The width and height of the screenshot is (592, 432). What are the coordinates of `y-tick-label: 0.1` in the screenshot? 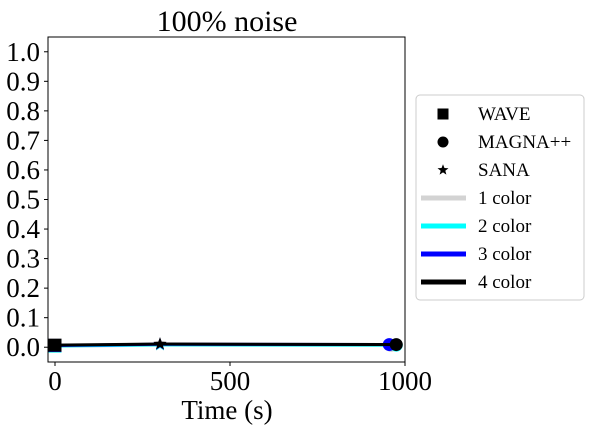 It's located at (23, 318).